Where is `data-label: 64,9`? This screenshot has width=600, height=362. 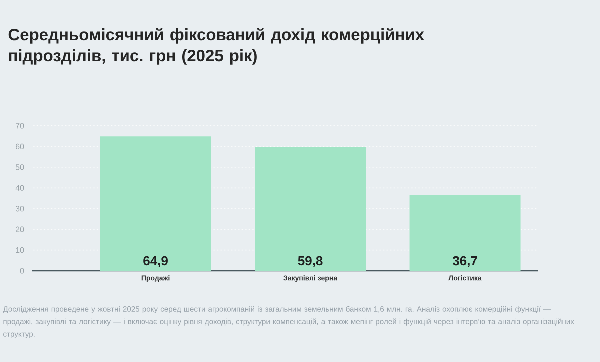
data-label: 64,9 is located at coordinates (156, 262).